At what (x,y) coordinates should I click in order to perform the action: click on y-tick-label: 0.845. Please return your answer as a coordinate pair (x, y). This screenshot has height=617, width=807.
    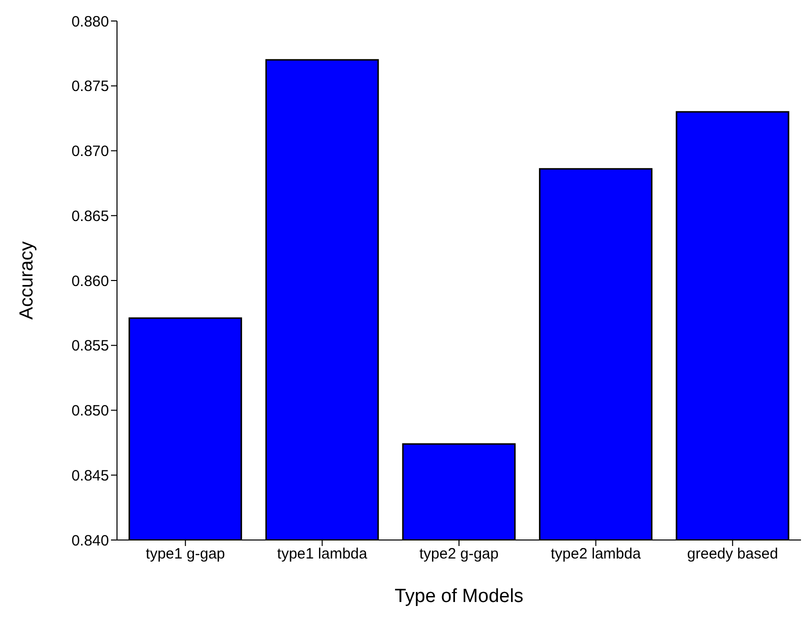
    Looking at the image, I should click on (90, 475).